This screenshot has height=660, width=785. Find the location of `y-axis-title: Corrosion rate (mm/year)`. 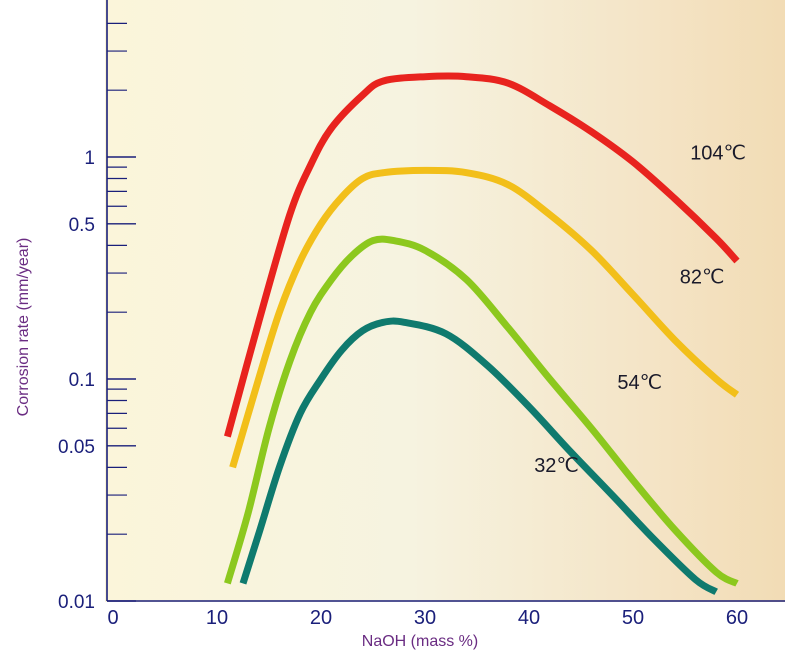

y-axis-title: Corrosion rate (mm/year) is located at coordinates (23, 327).